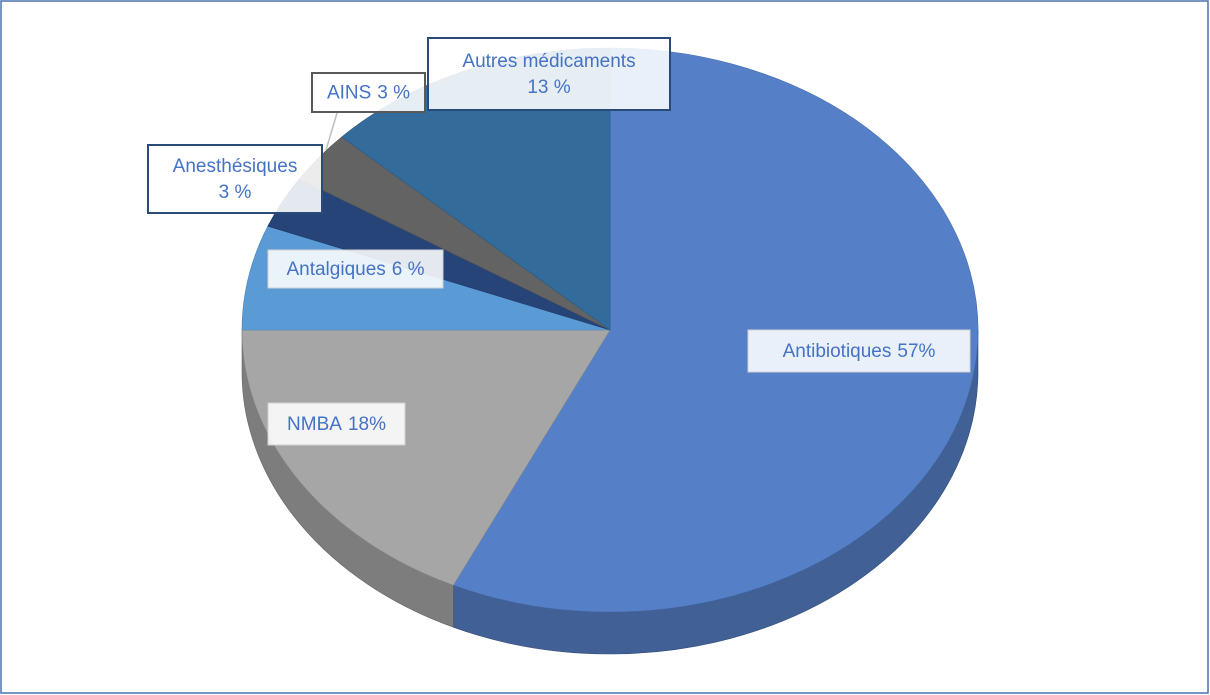  I want to click on data-label: NMBA 18%, so click(336, 424).